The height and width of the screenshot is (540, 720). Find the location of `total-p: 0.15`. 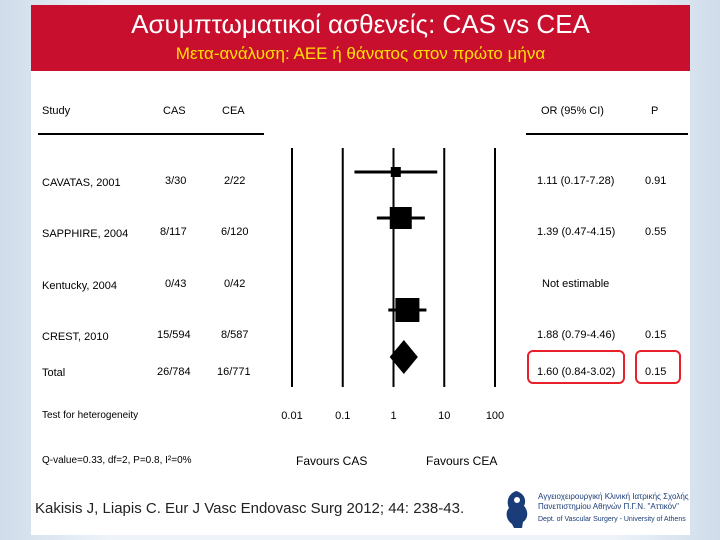

total-p: 0.15 is located at coordinates (656, 372).